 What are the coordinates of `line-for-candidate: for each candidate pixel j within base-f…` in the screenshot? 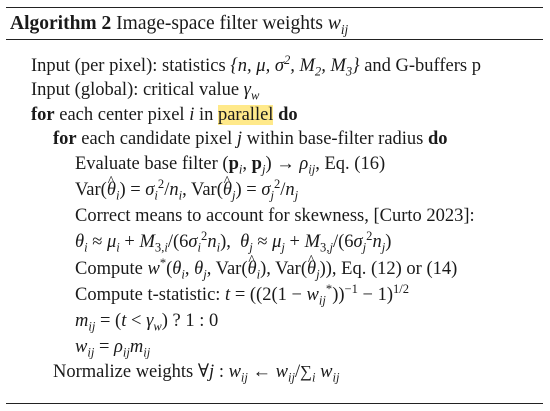 It's located at (250, 139).